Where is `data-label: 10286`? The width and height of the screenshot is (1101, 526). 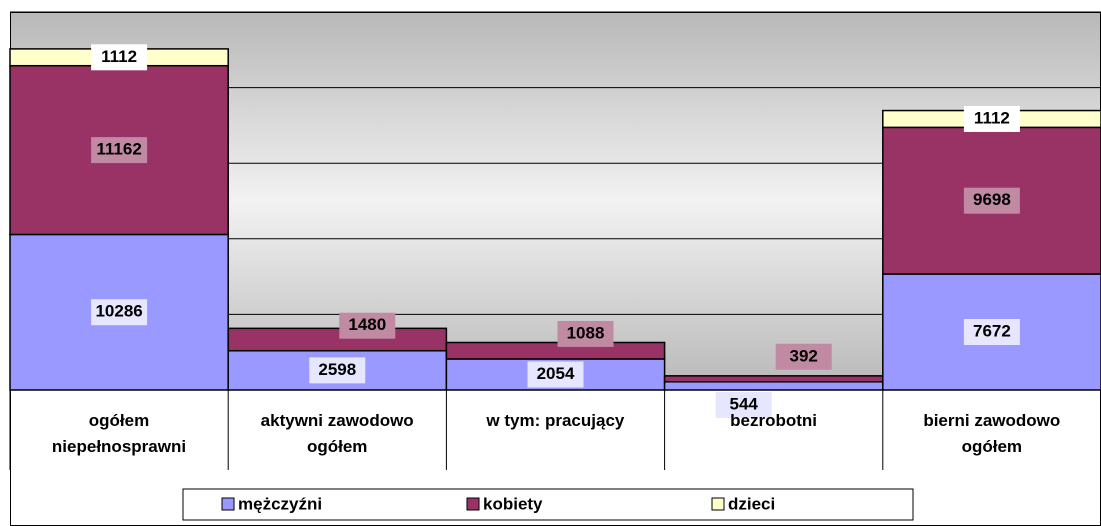
data-label: 10286 is located at coordinates (118, 311).